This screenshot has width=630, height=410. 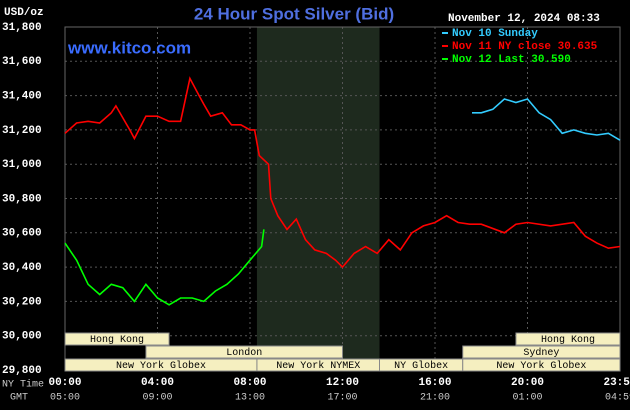 What do you see at coordinates (434, 383) in the screenshot?
I see `x-tick-label: 16:00` at bounding box center [434, 383].